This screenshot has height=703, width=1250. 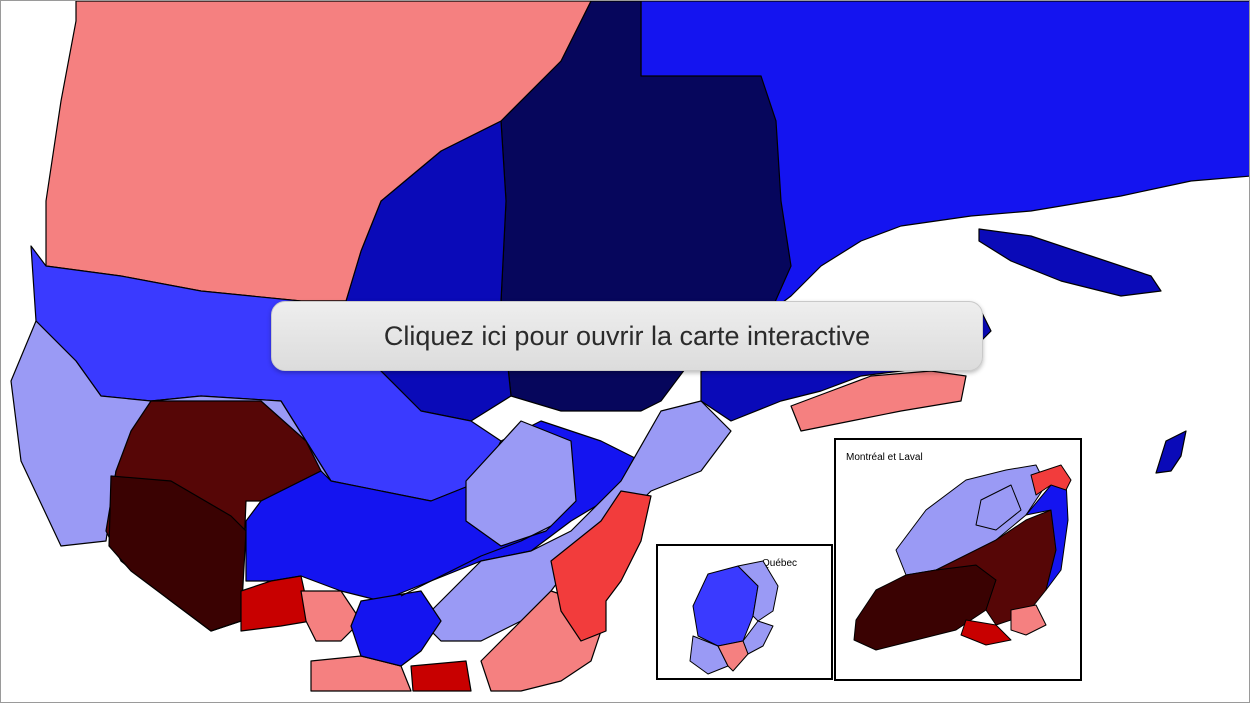 I want to click on qc-region-salmon, so click(x=733, y=656).